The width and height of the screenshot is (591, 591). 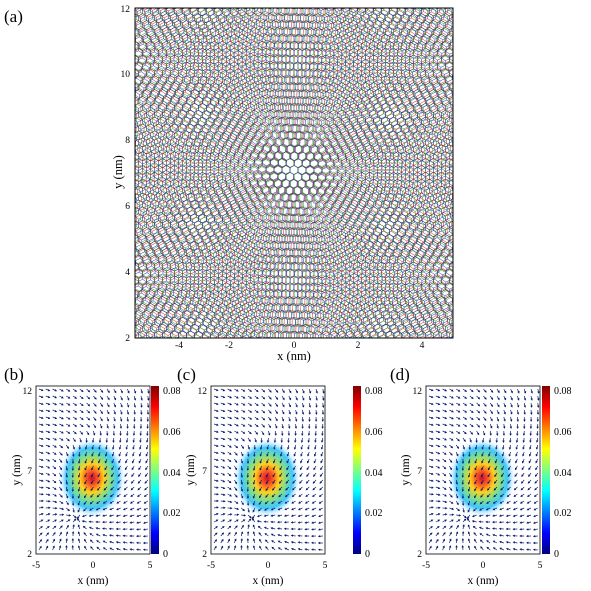 What do you see at coordinates (127, 273) in the screenshot?
I see `y-tick-label: 4` at bounding box center [127, 273].